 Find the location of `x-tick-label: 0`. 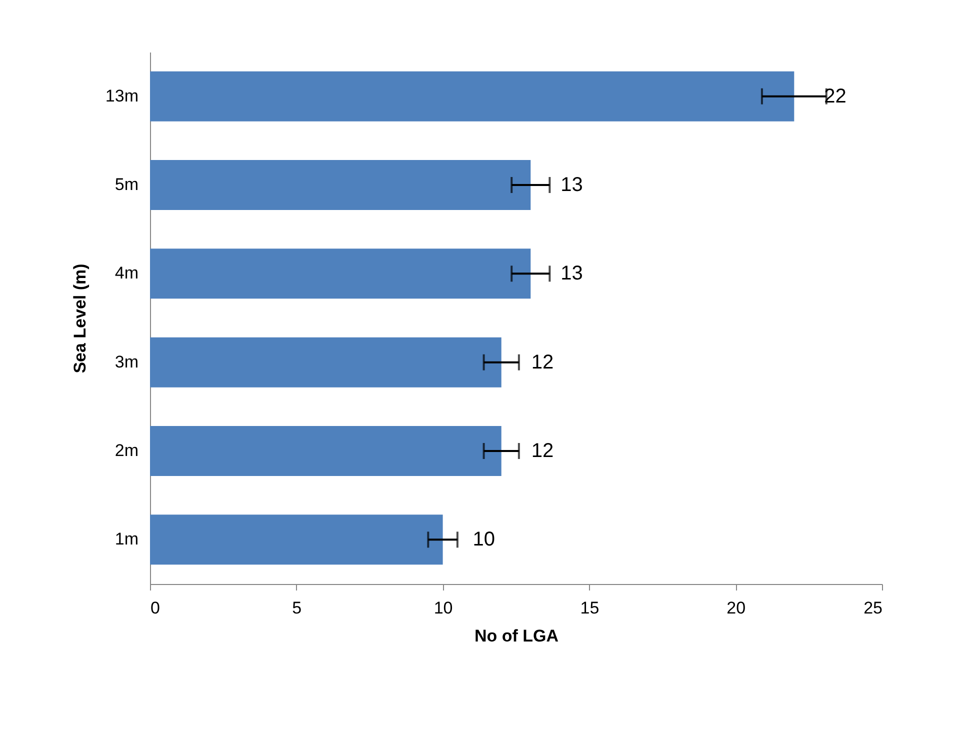

x-tick-label: 0 is located at coordinates (155, 608).